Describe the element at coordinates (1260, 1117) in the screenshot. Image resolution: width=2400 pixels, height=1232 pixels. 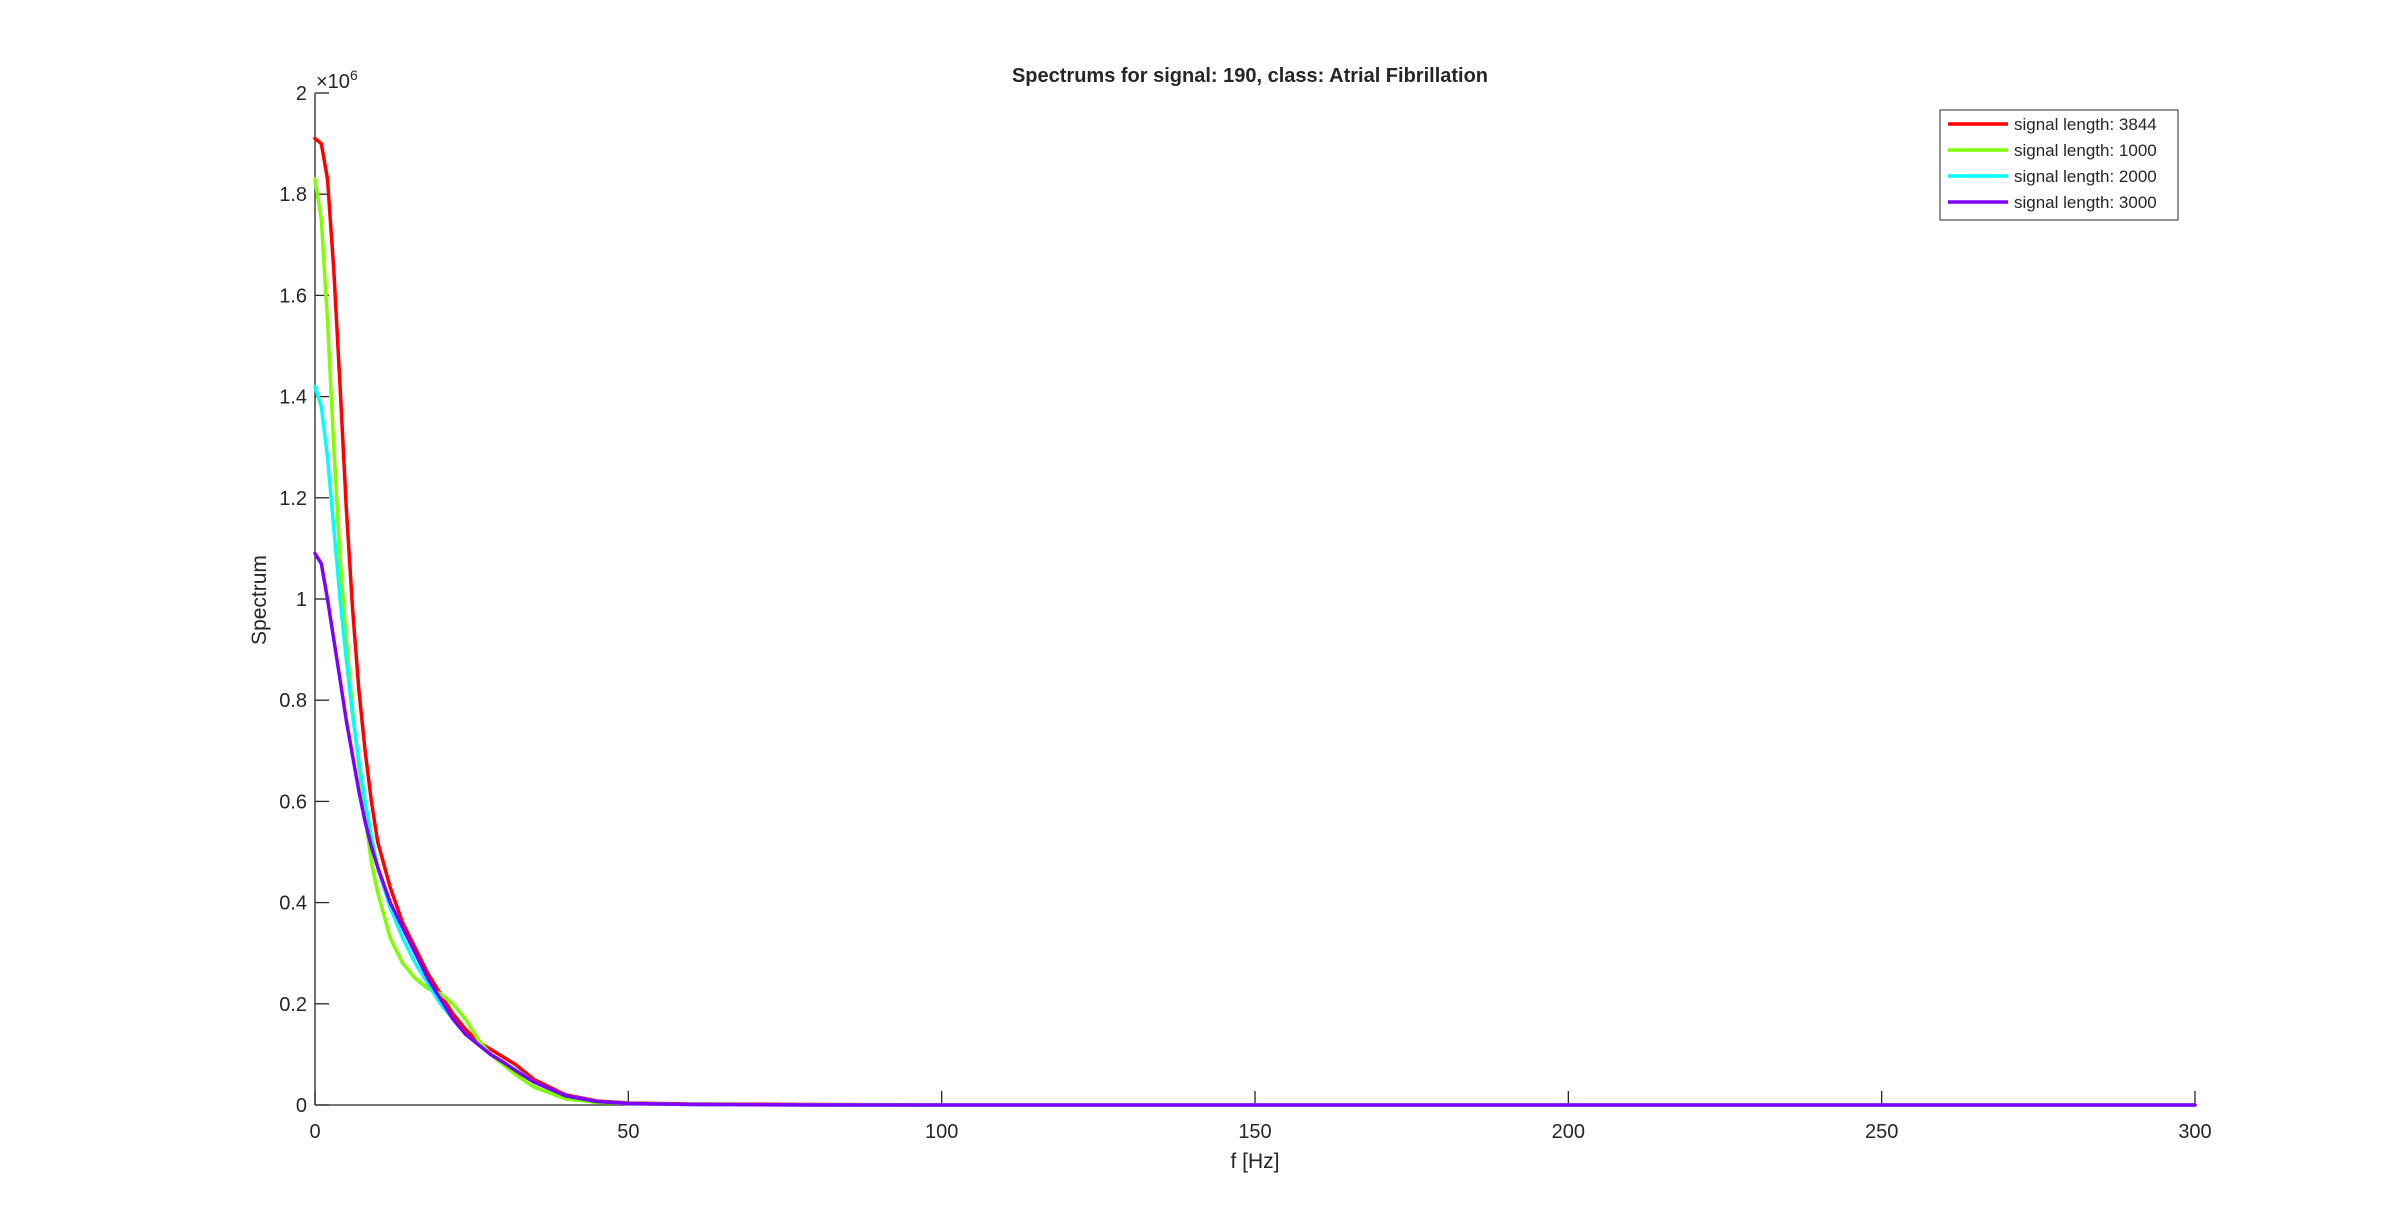
I see `x-ticks: 0 50 100 150 200 250 300` at that location.